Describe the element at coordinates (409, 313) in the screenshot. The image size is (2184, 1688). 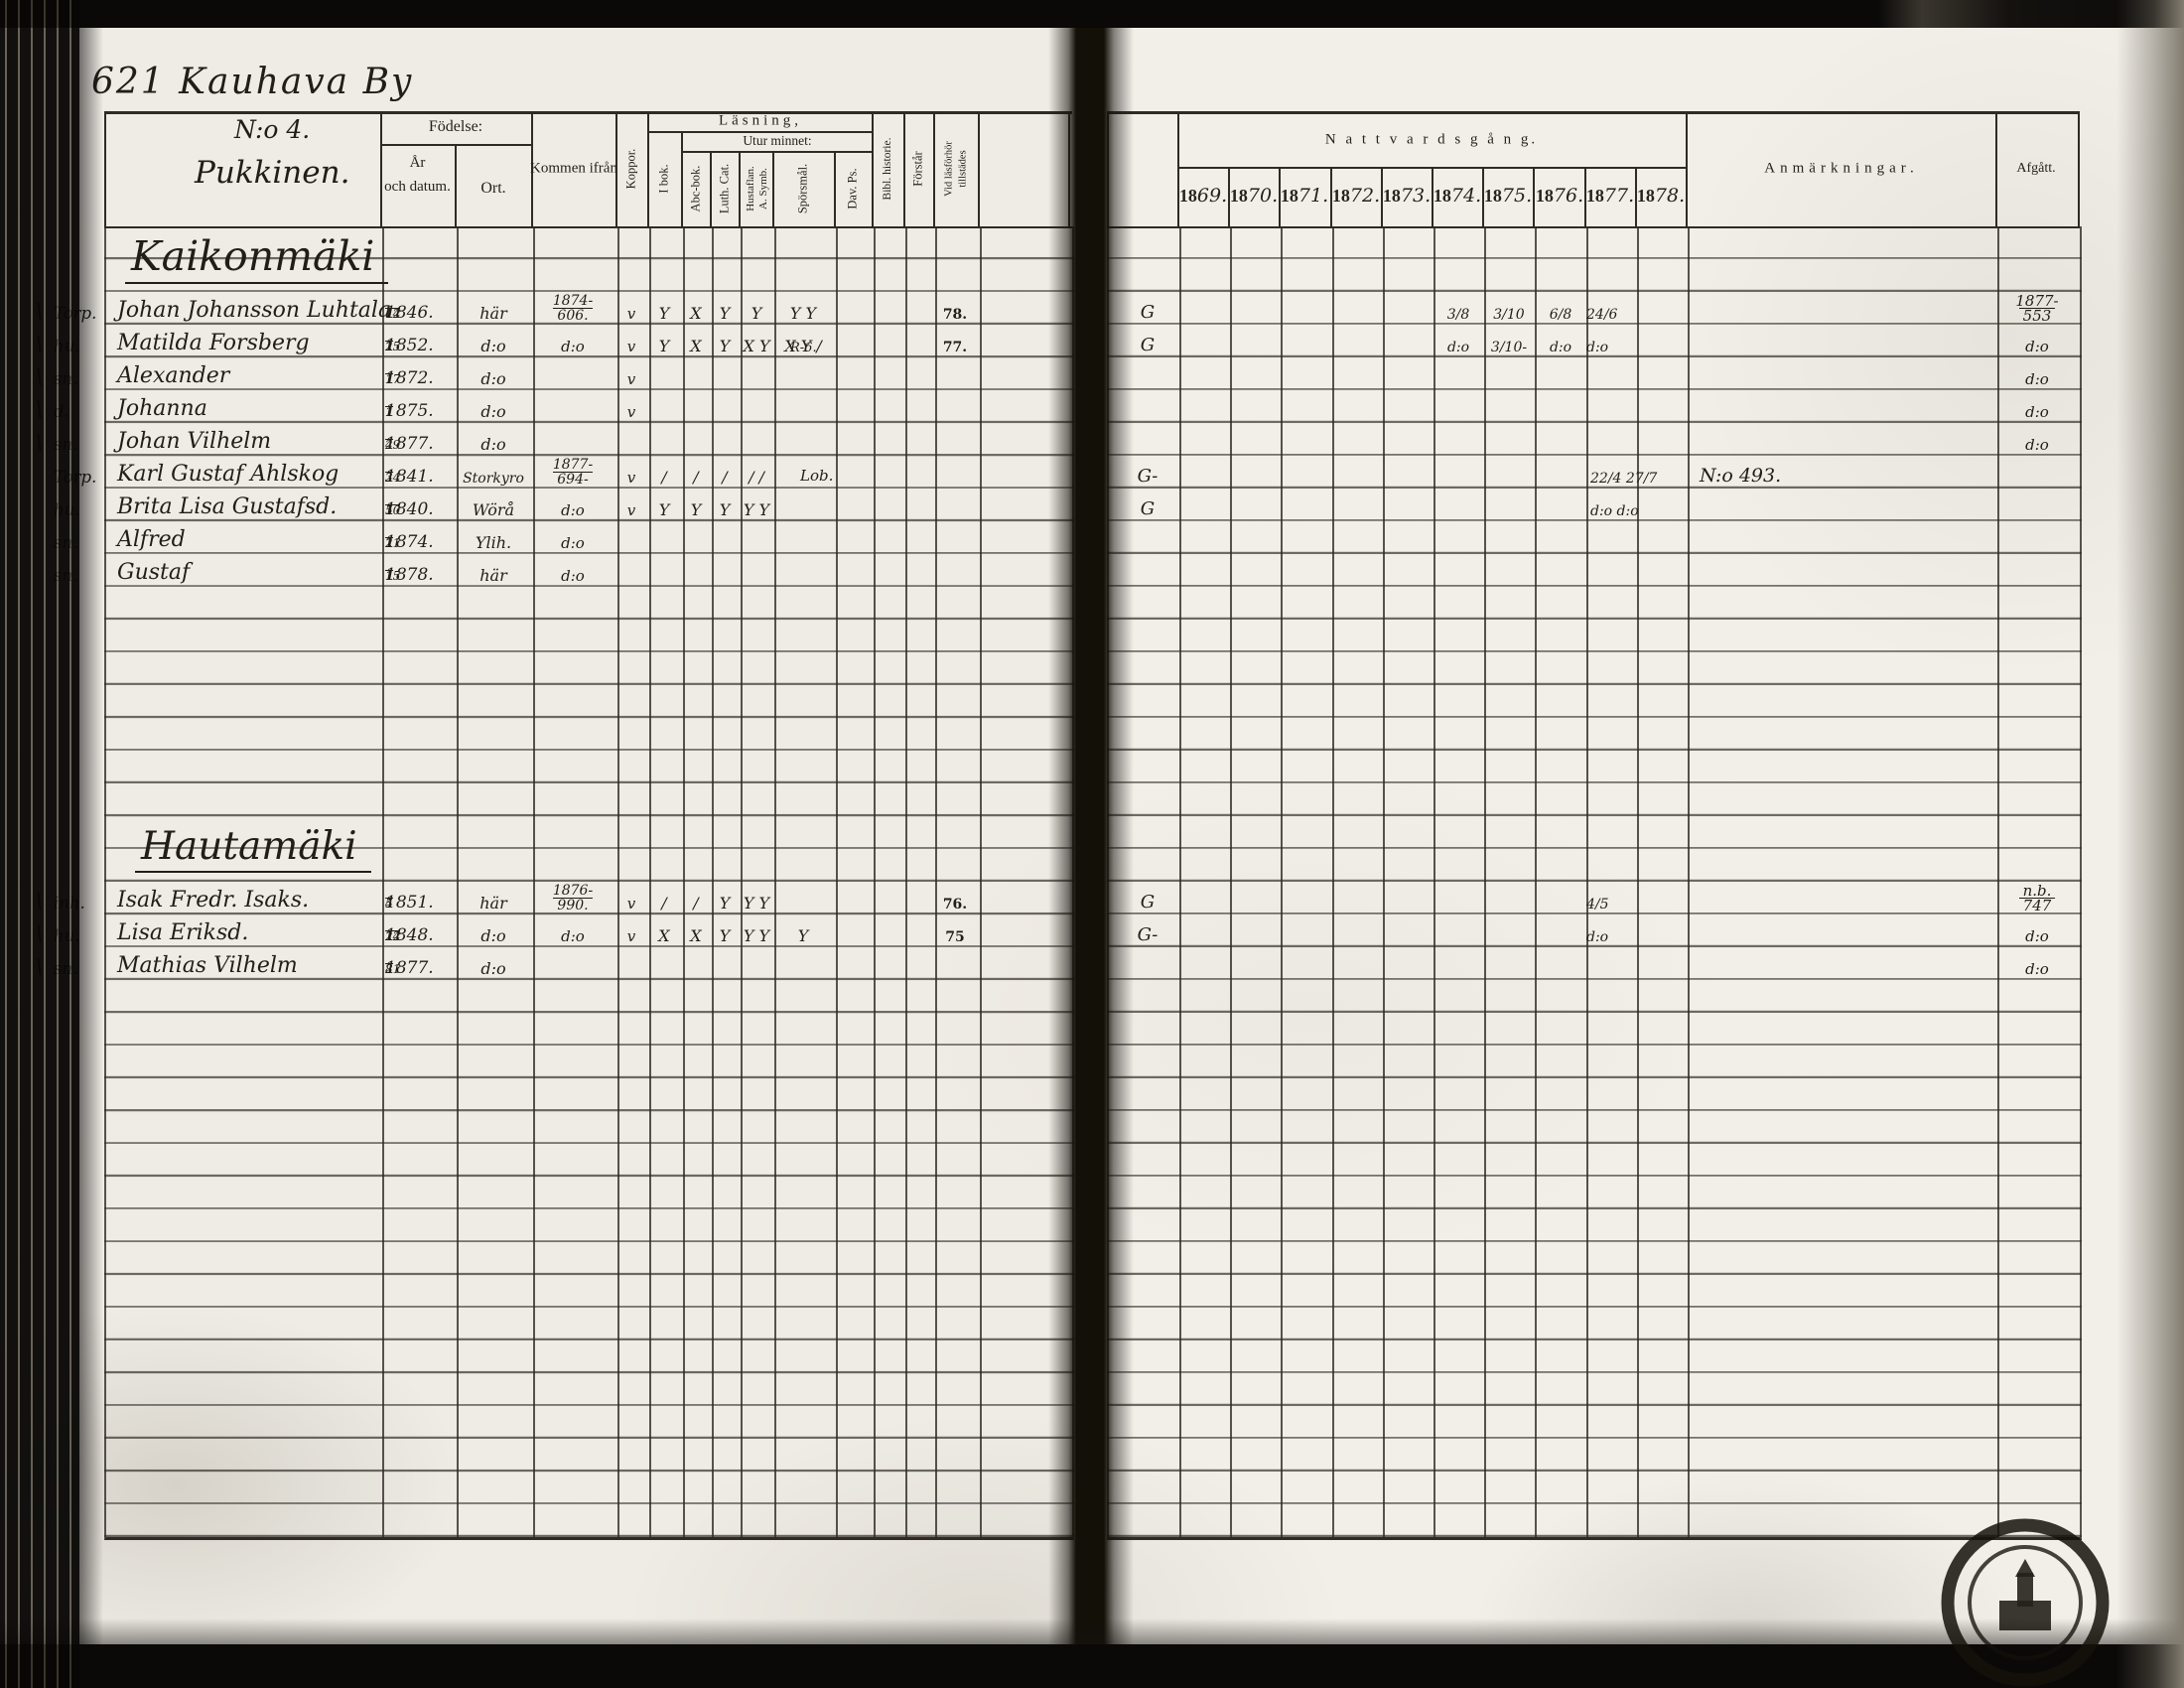
I see `birth-date: 14 12 1846.` at that location.